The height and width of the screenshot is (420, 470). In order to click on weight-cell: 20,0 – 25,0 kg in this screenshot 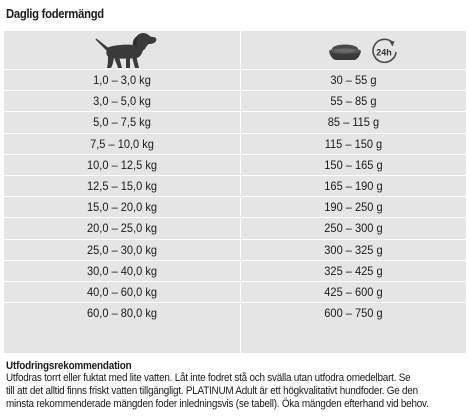, I will do `click(122, 228)`.